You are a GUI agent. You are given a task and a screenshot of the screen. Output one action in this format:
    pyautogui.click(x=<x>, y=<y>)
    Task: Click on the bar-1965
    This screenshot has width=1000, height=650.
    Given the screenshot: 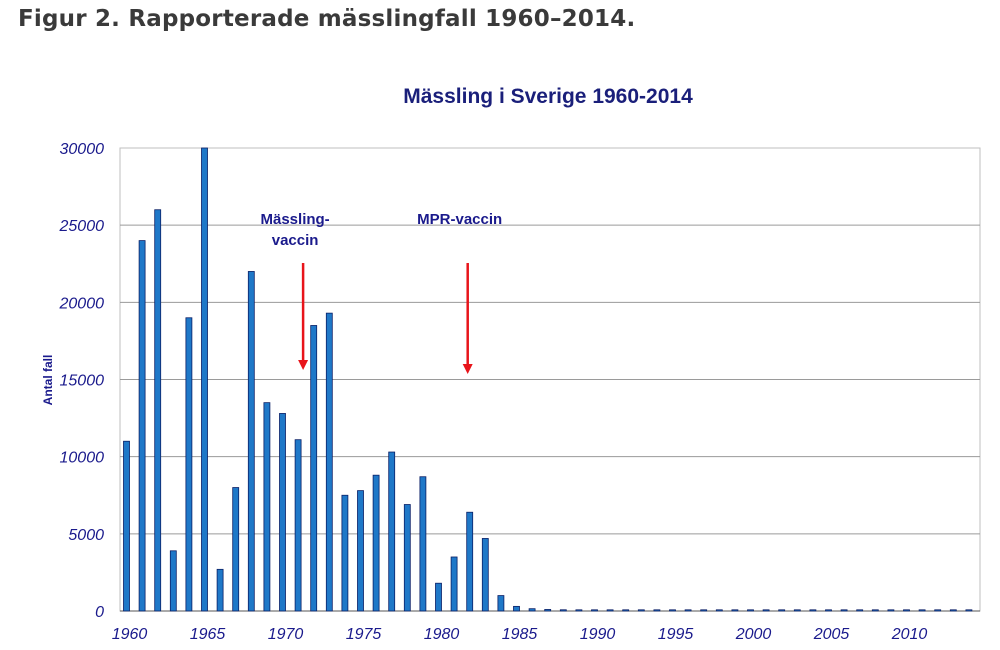 What is the action you would take?
    pyautogui.click(x=204, y=379)
    